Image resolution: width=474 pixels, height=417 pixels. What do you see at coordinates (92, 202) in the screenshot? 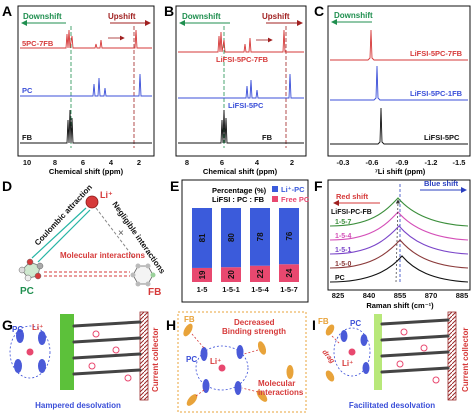
I see `lithium-ion-icon` at bounding box center [92, 202].